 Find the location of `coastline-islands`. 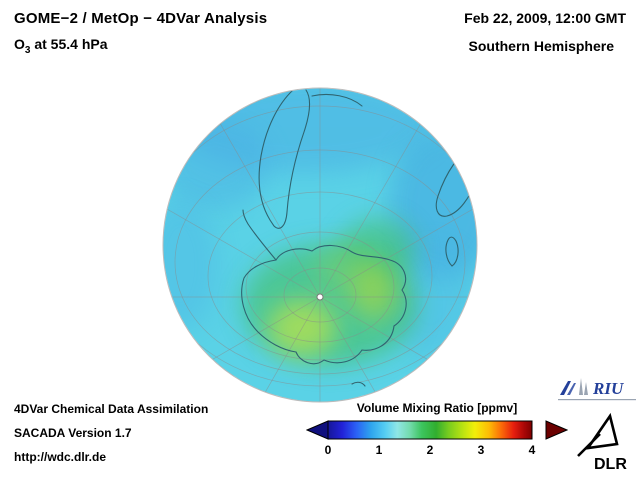

coastline-islands is located at coordinates (358, 384).